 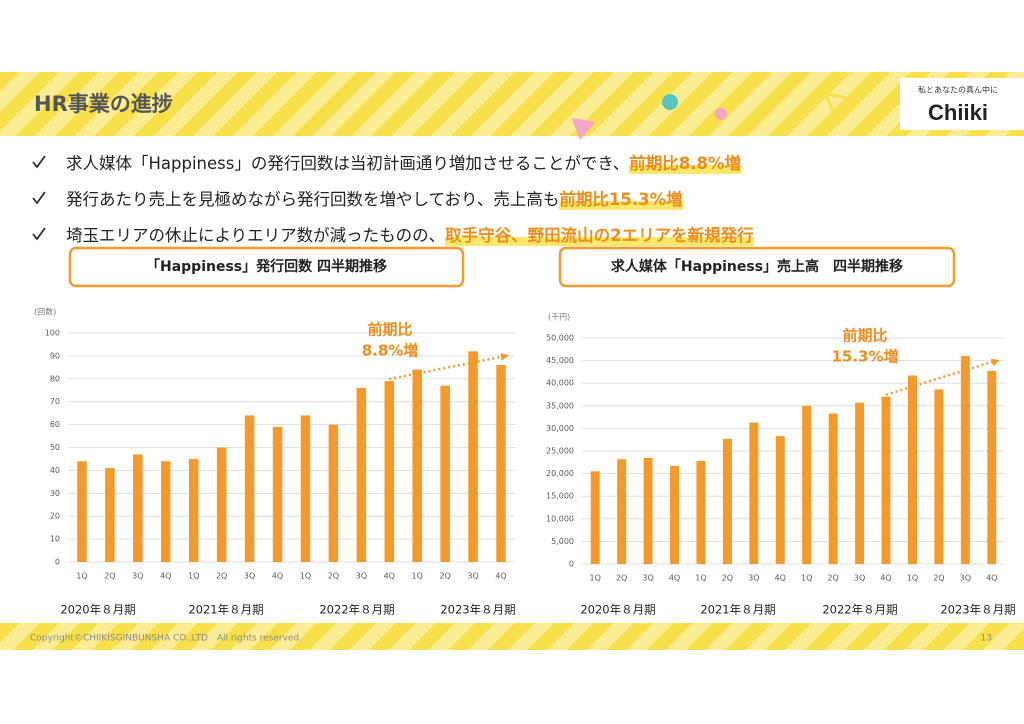 I want to click on y-tick-label: 60, so click(x=55, y=424).